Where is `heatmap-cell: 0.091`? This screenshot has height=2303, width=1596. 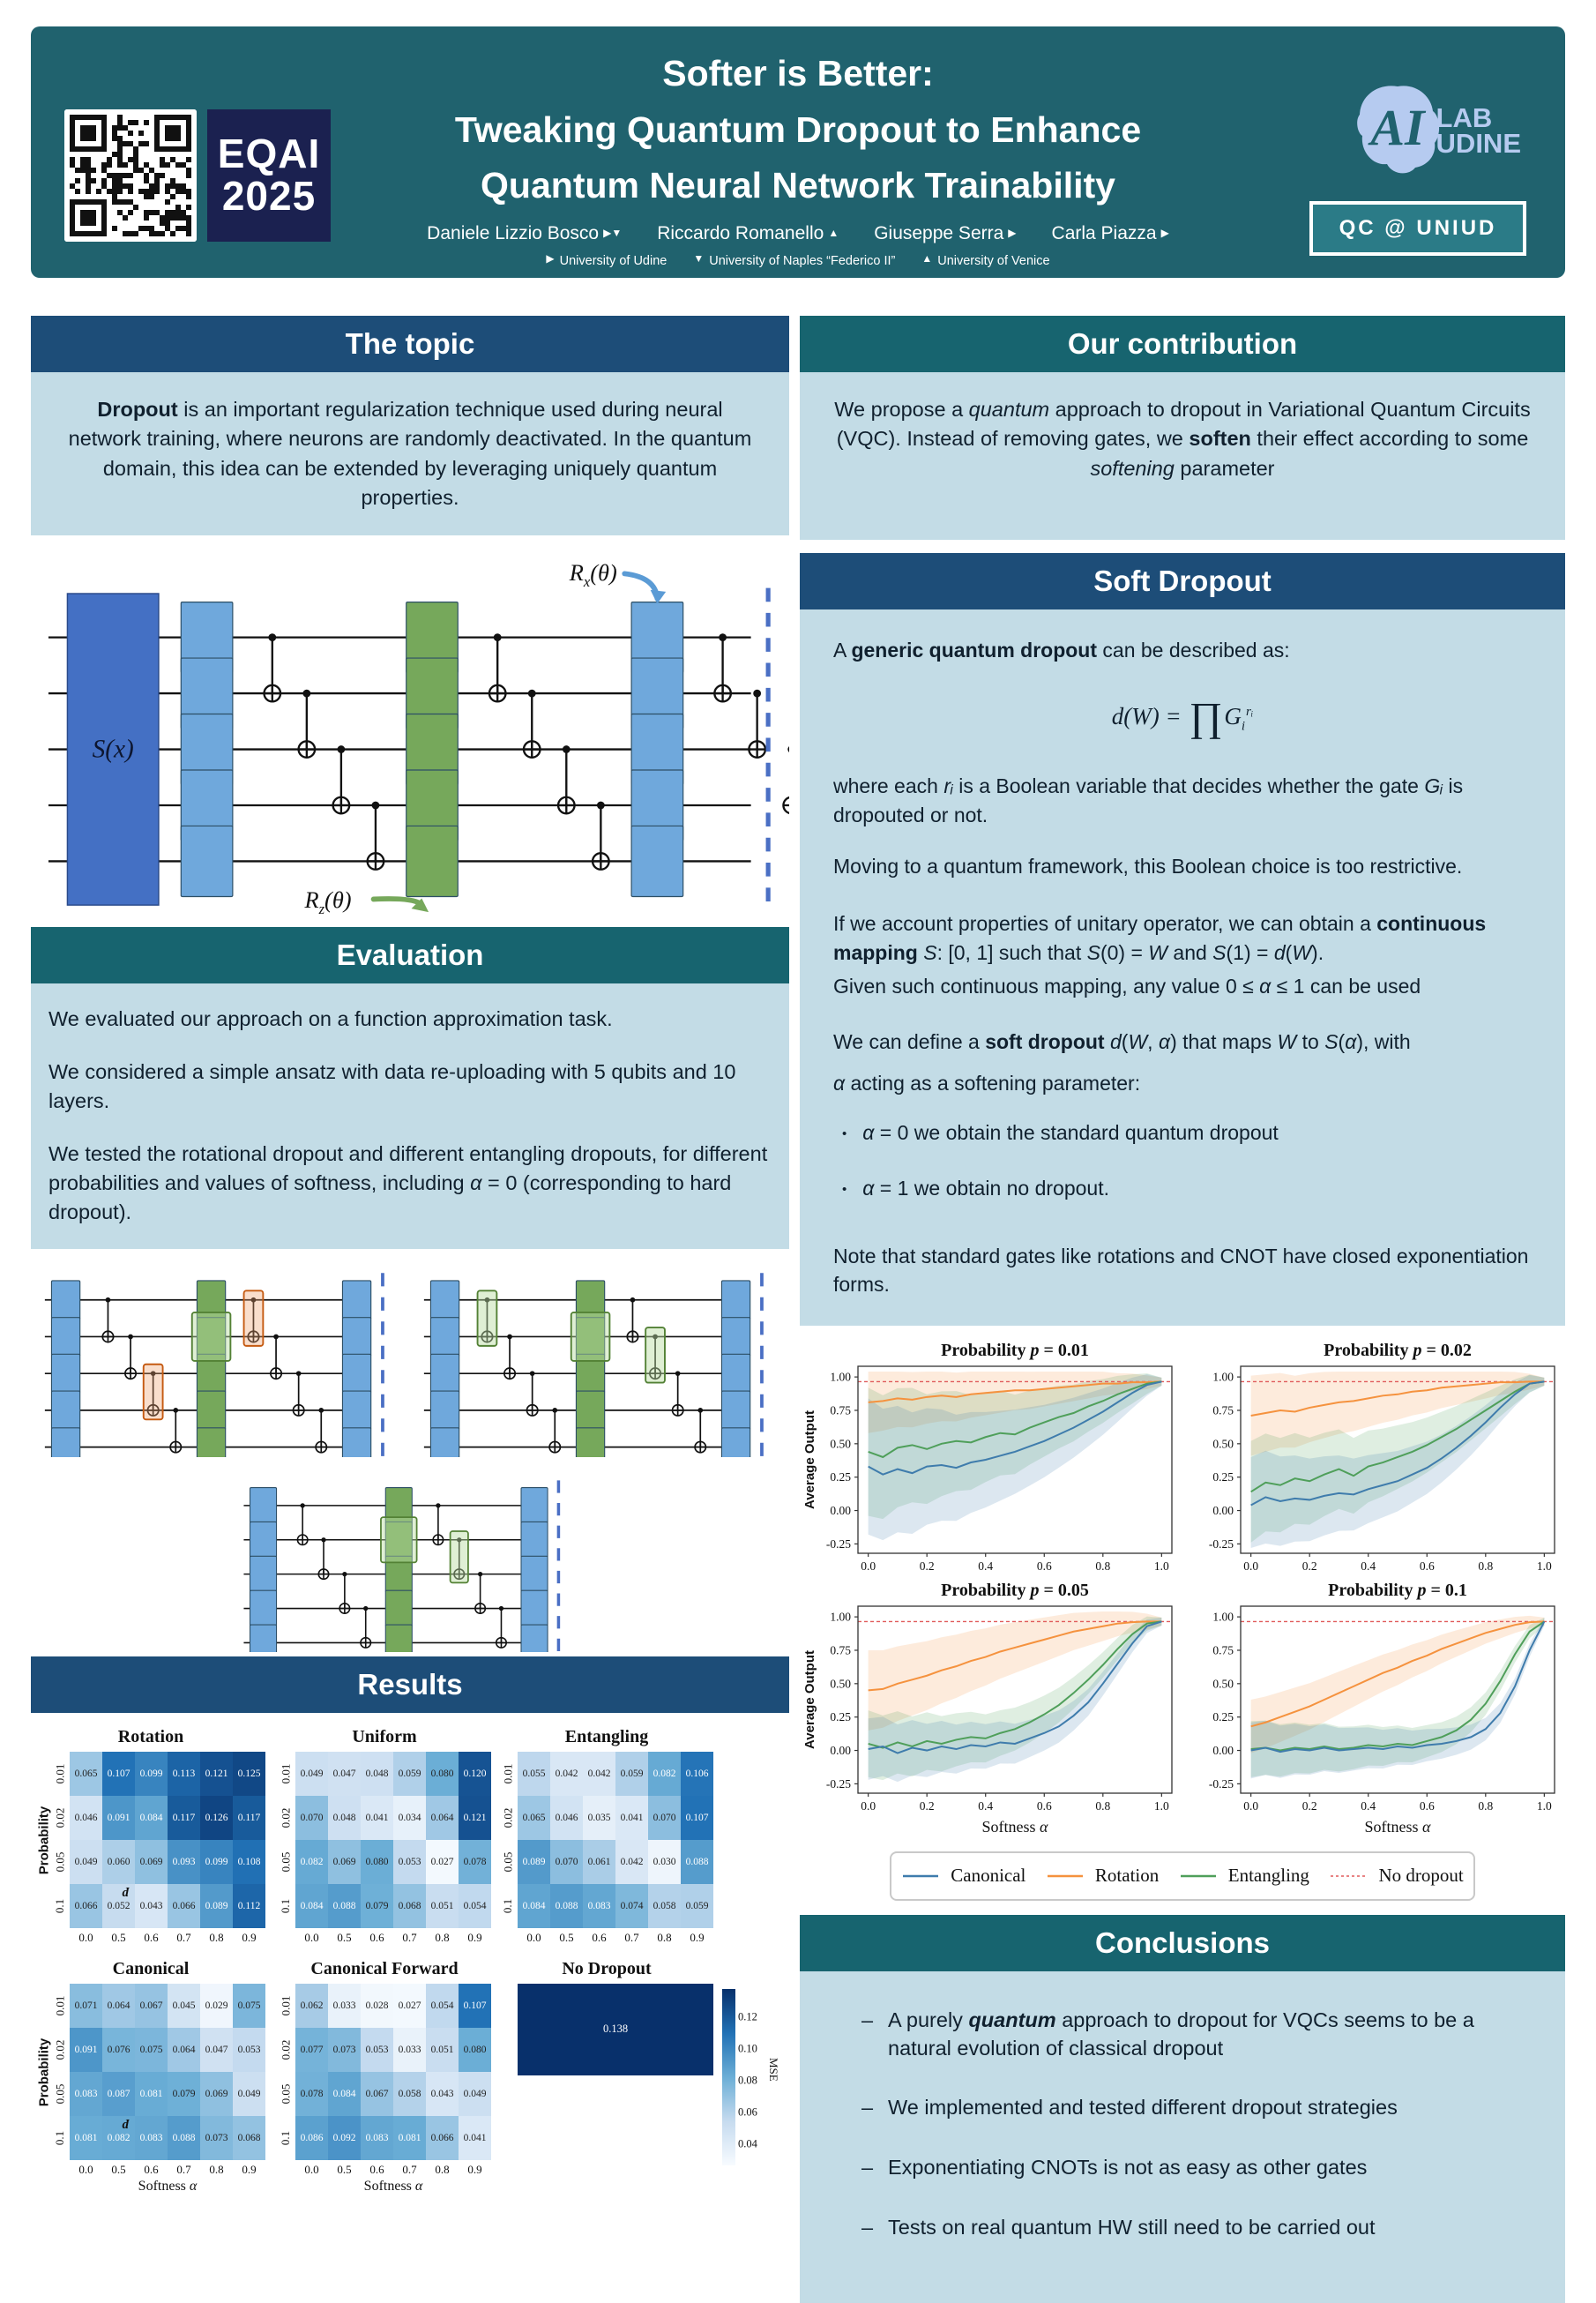 heatmap-cell: 0.091 is located at coordinates (118, 1817).